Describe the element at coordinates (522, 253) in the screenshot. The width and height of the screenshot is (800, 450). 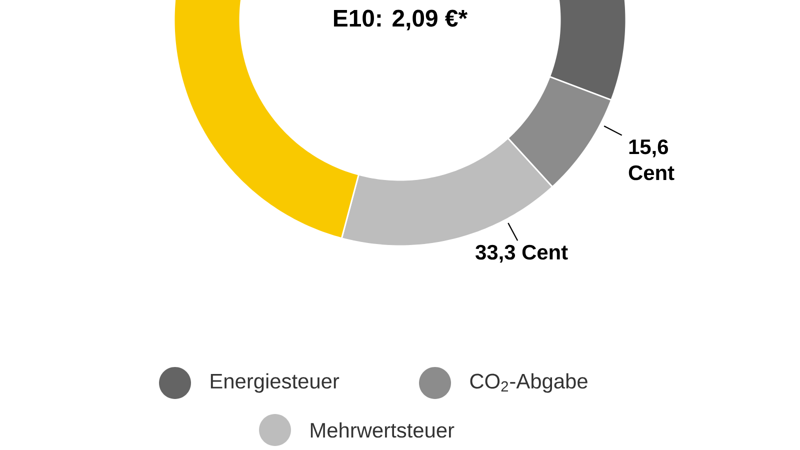
I see `data-label: 33,3 Cent` at that location.